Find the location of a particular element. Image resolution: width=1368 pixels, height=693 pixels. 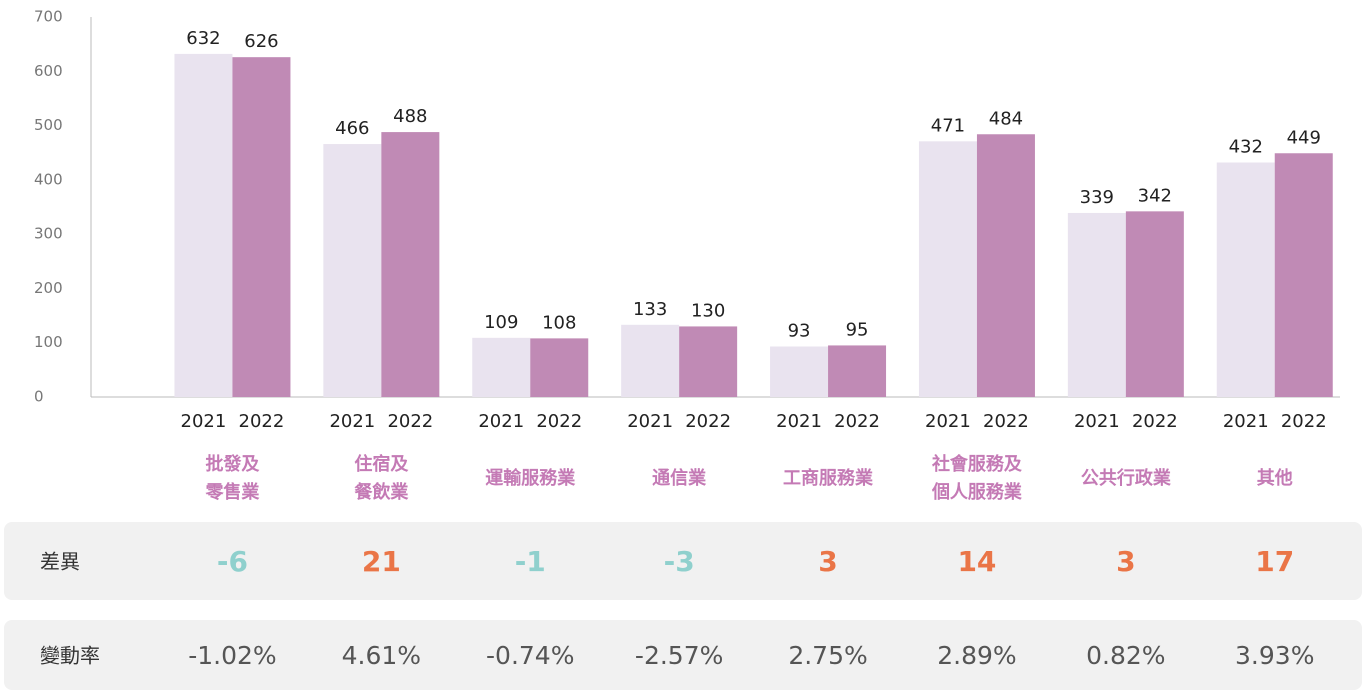

y-tick-label: 0 is located at coordinates (39, 397).